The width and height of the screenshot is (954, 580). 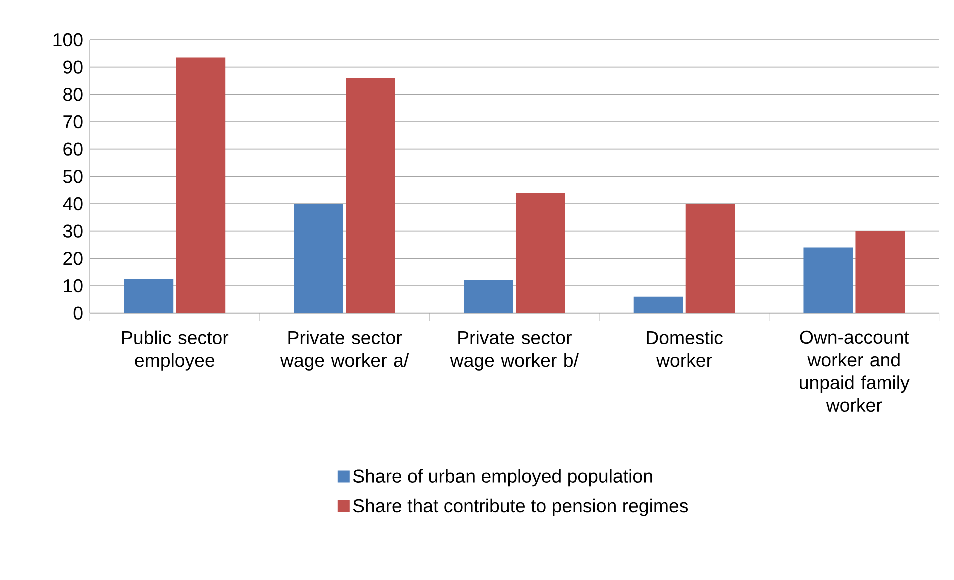 I want to click on y-tick-label: 50, so click(x=73, y=177).